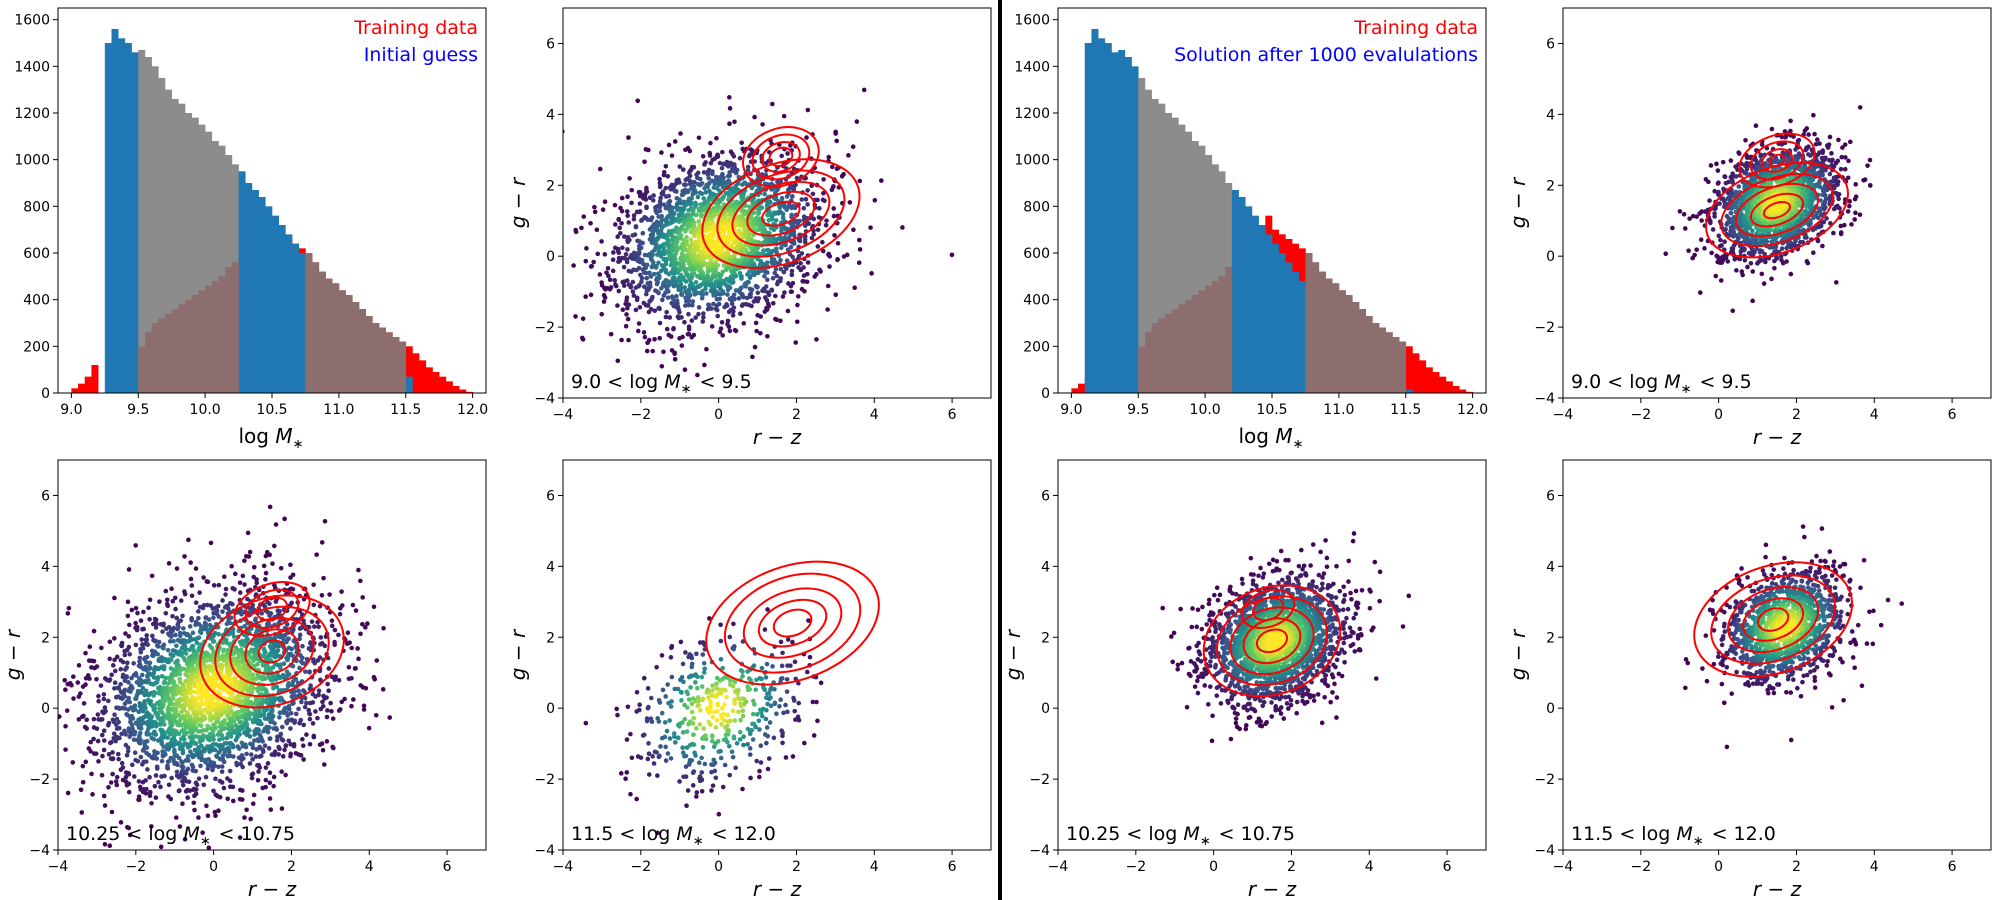 This screenshot has height=900, width=2000. What do you see at coordinates (409, 369) in the screenshot?
I see `training-bar` at bounding box center [409, 369].